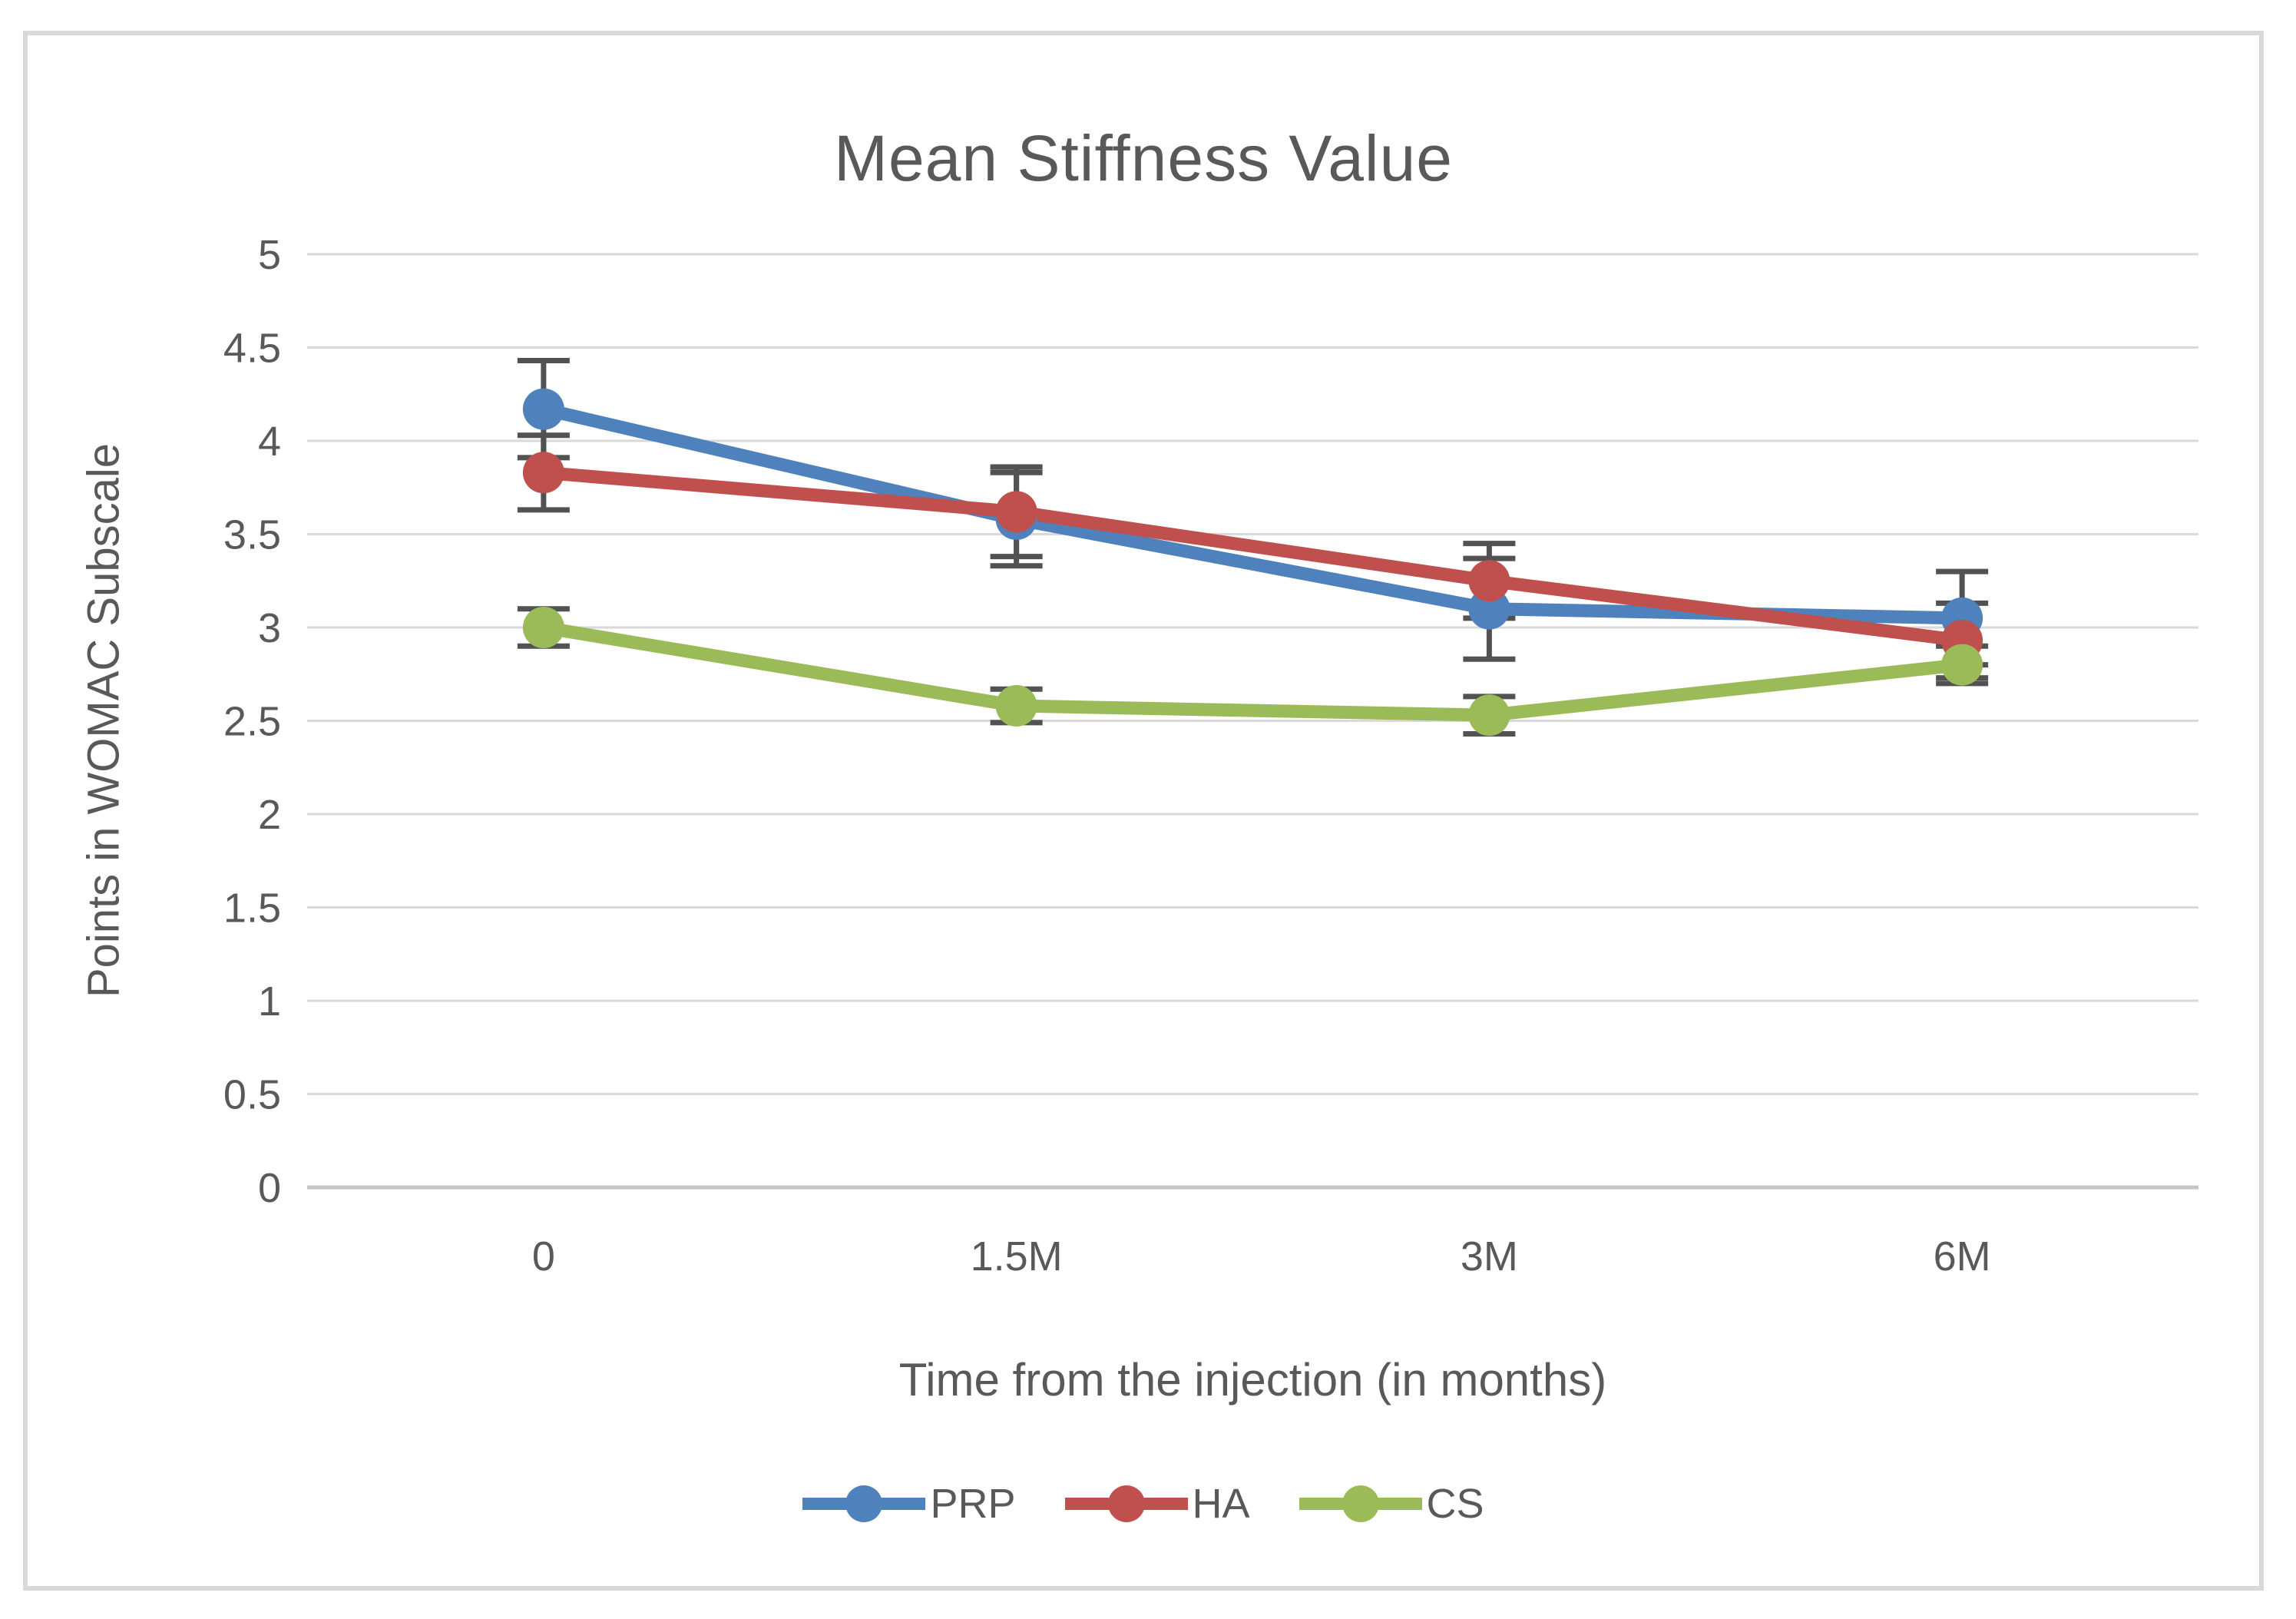 Image resolution: width=2296 pixels, height=1619 pixels. What do you see at coordinates (252, 909) in the screenshot?
I see `y-tick-label: 1.5` at bounding box center [252, 909].